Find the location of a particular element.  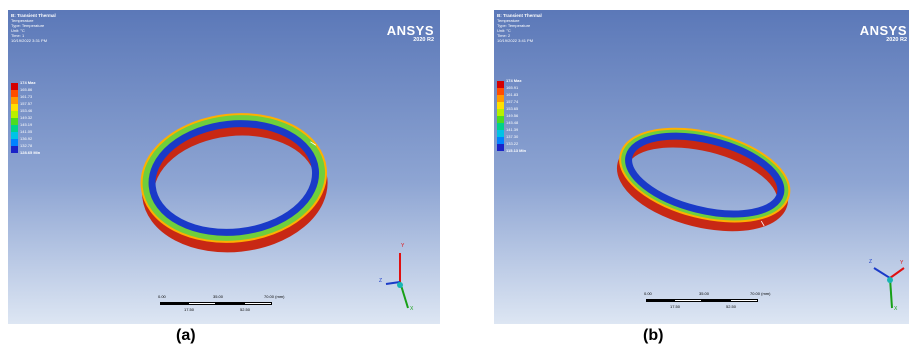

scale-bar-a: 0.00 35.00 70.00 (mm) 17.50 52.50 is located at coordinates (221, 303).